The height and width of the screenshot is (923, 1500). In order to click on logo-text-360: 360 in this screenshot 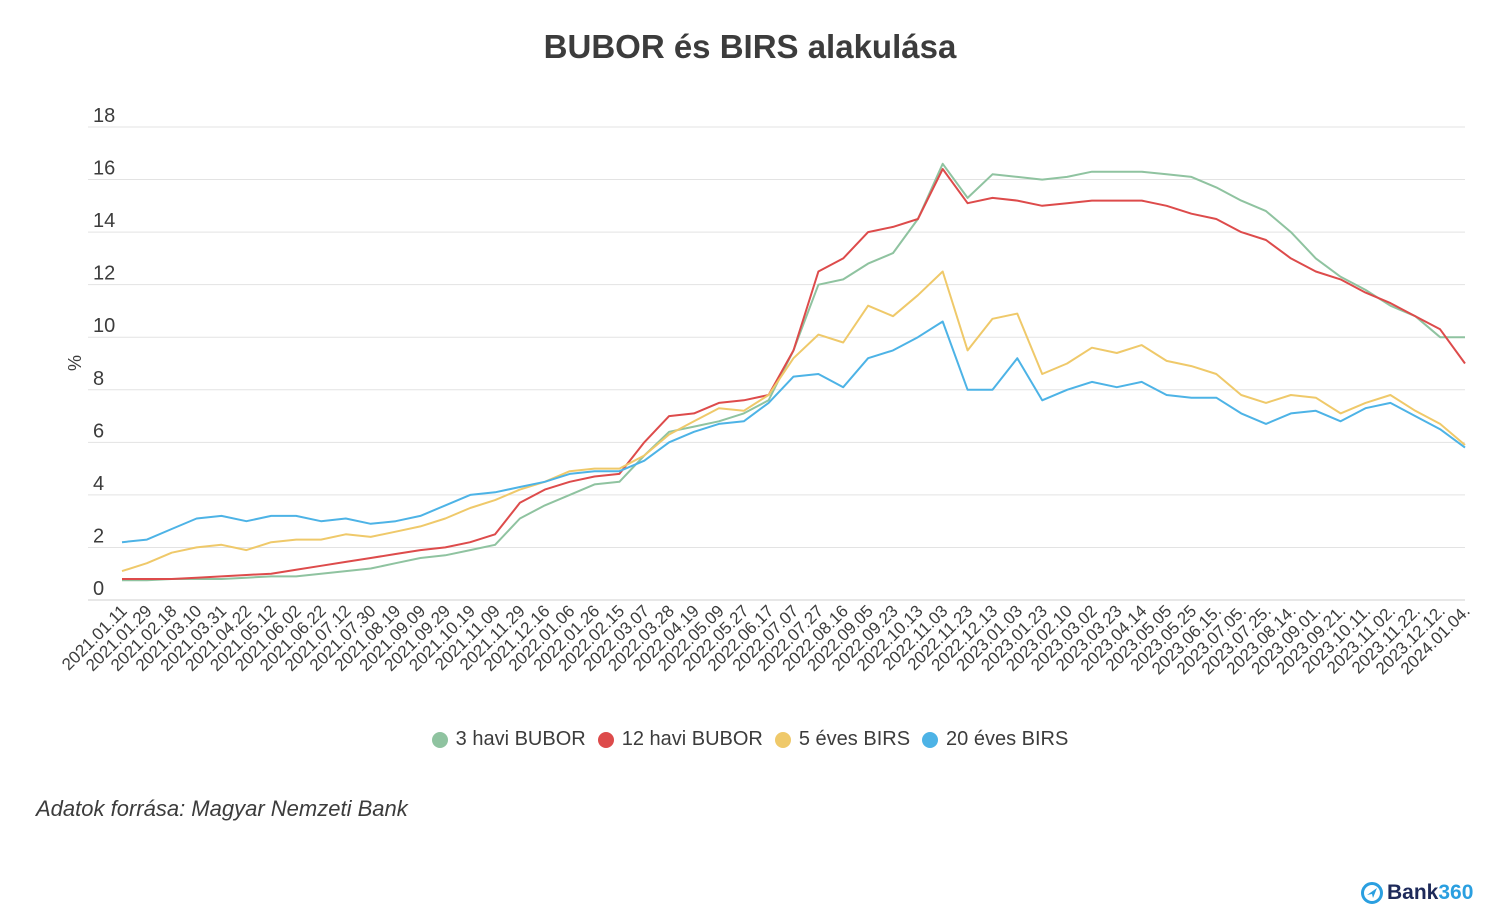, I will do `click(1456, 892)`.